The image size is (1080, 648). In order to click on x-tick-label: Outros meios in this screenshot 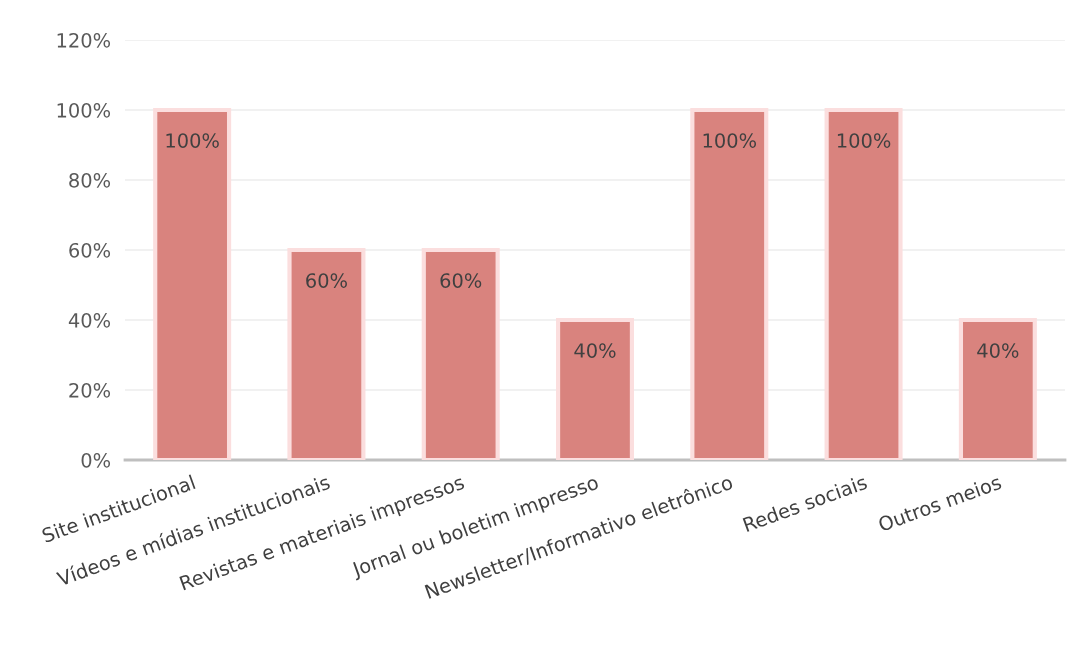, I will do `click(940, 503)`.